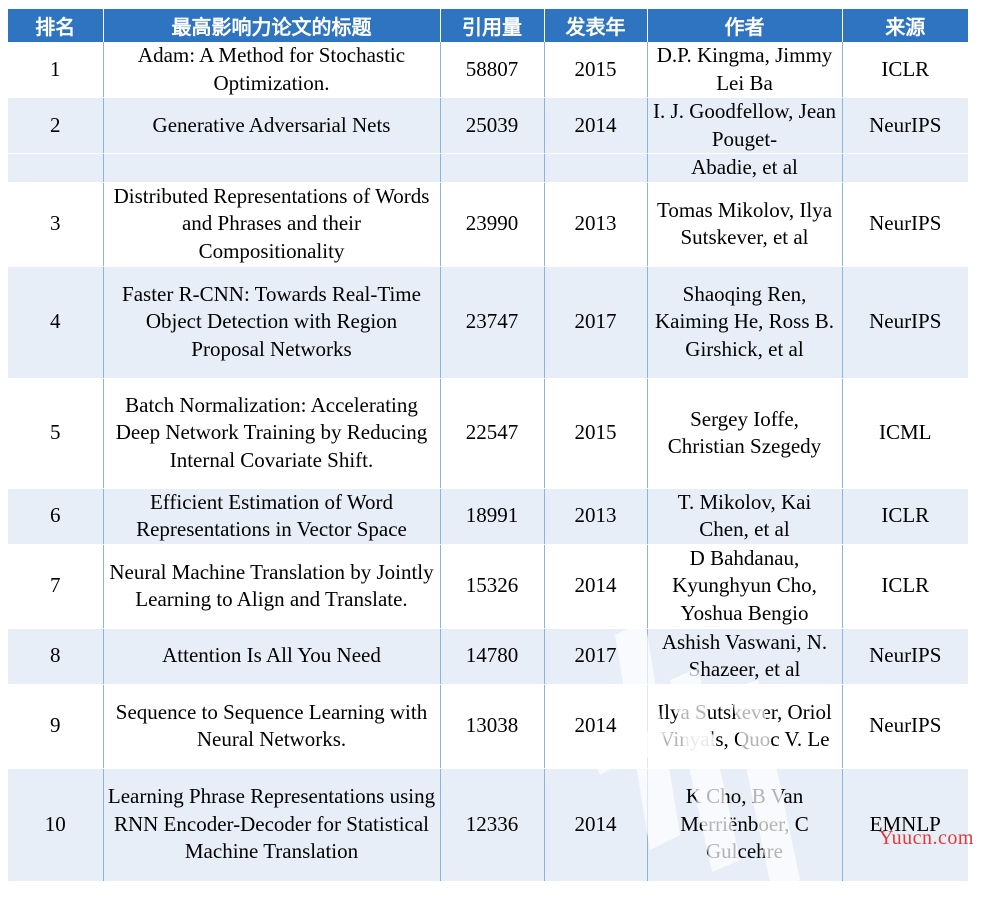  I want to click on rank-cell: 6, so click(55, 516).